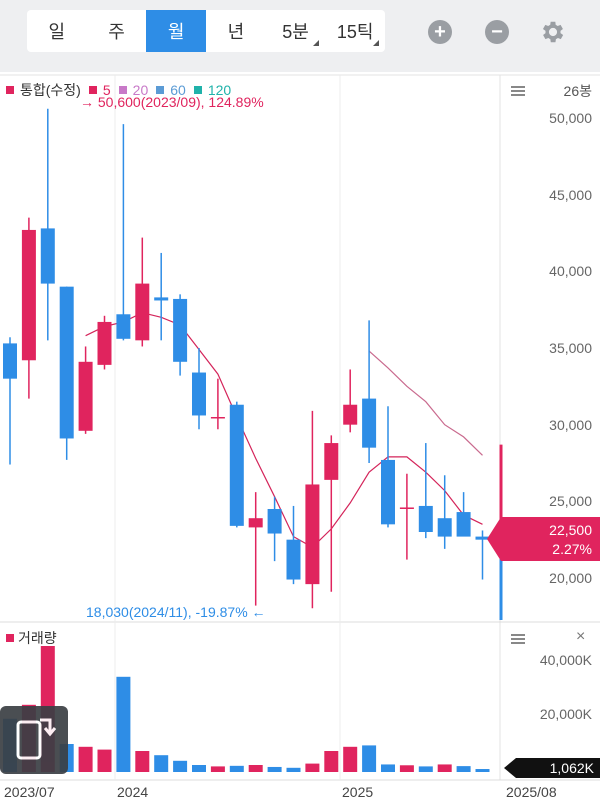  What do you see at coordinates (160, 90) in the screenshot?
I see `legend-swatch-ma60` at bounding box center [160, 90].